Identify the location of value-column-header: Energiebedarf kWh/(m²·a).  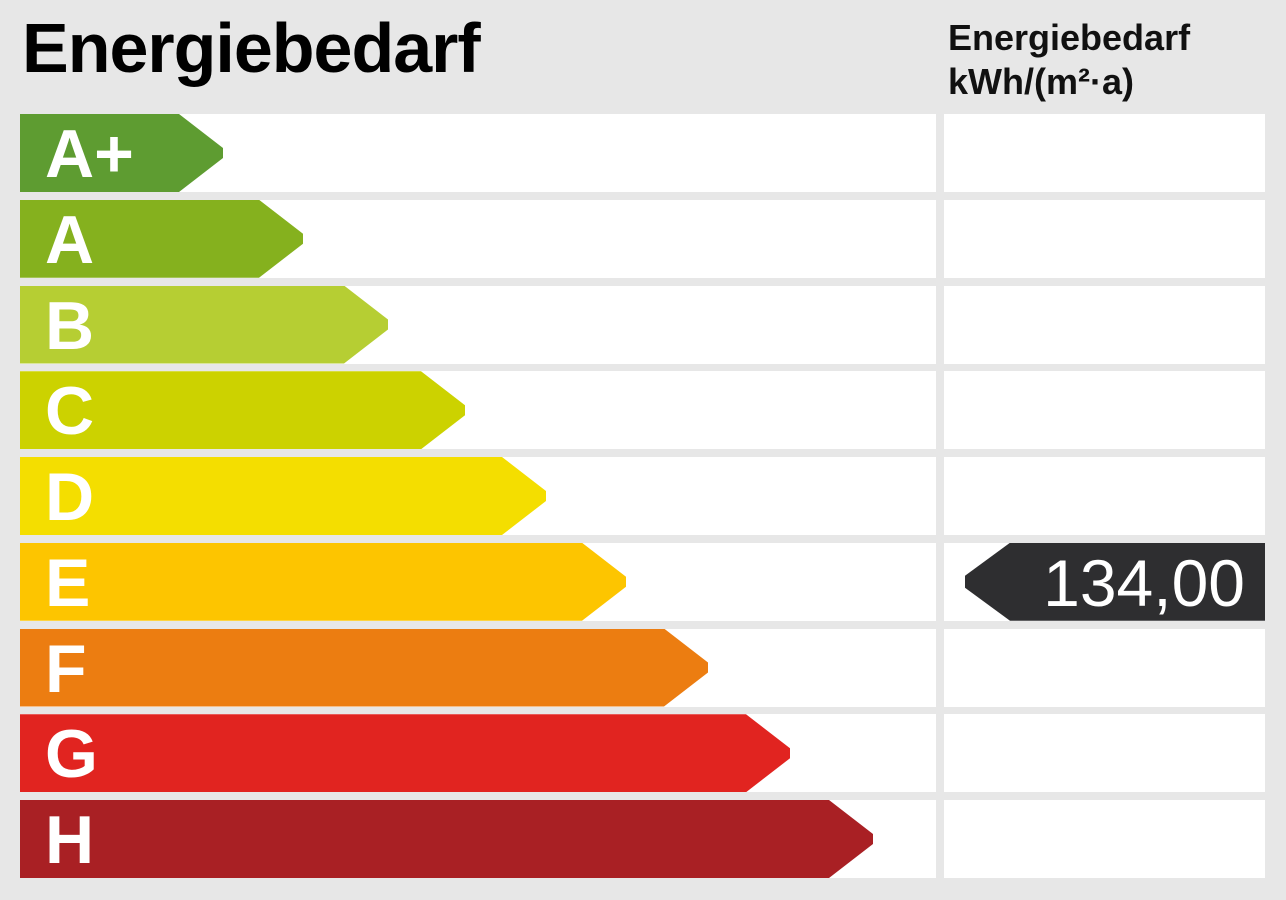
(1069, 60).